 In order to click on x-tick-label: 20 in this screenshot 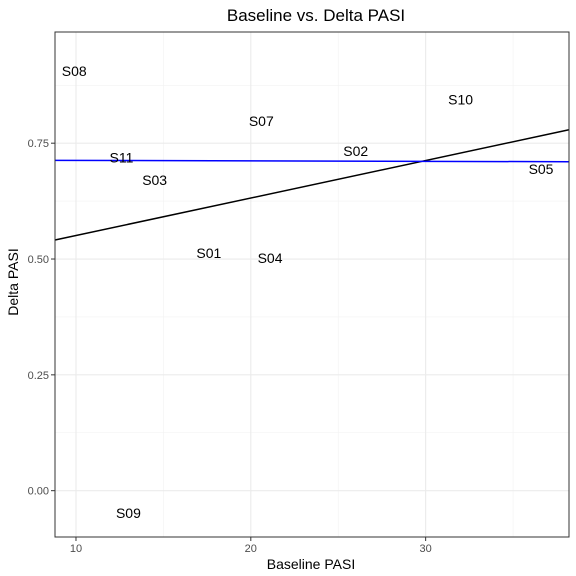, I will do `click(251, 549)`.